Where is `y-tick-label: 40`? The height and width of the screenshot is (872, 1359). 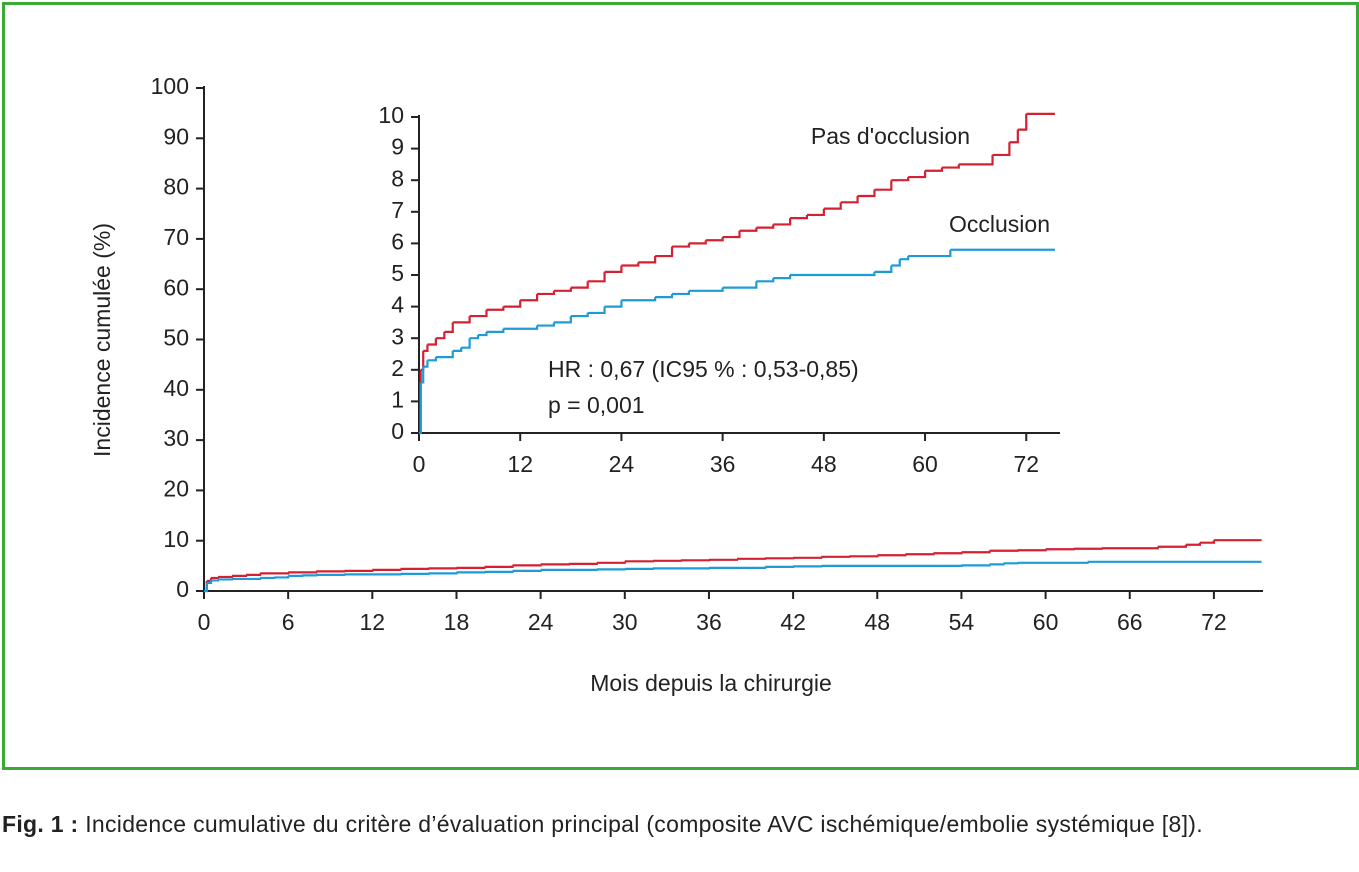 y-tick-label: 40 is located at coordinates (176, 388).